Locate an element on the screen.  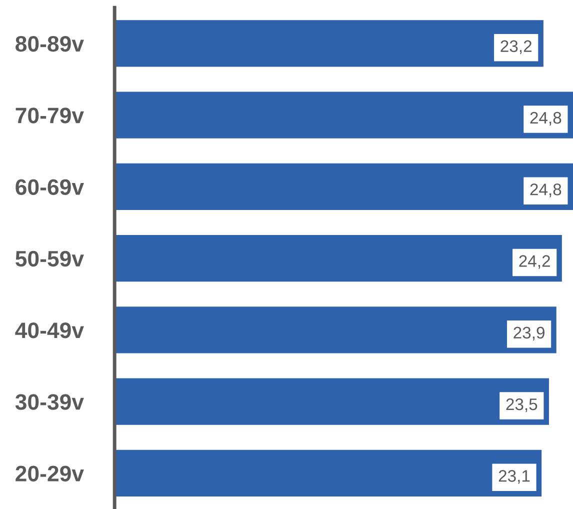
data-label: 23,2 is located at coordinates (516, 47).